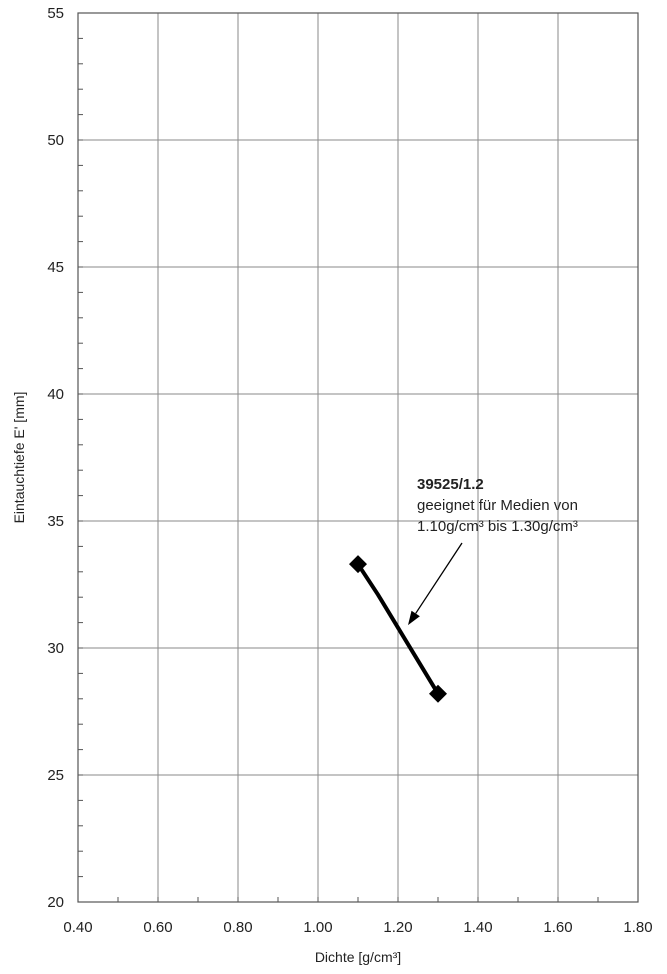  I want to click on series-layer, so click(398, 629).